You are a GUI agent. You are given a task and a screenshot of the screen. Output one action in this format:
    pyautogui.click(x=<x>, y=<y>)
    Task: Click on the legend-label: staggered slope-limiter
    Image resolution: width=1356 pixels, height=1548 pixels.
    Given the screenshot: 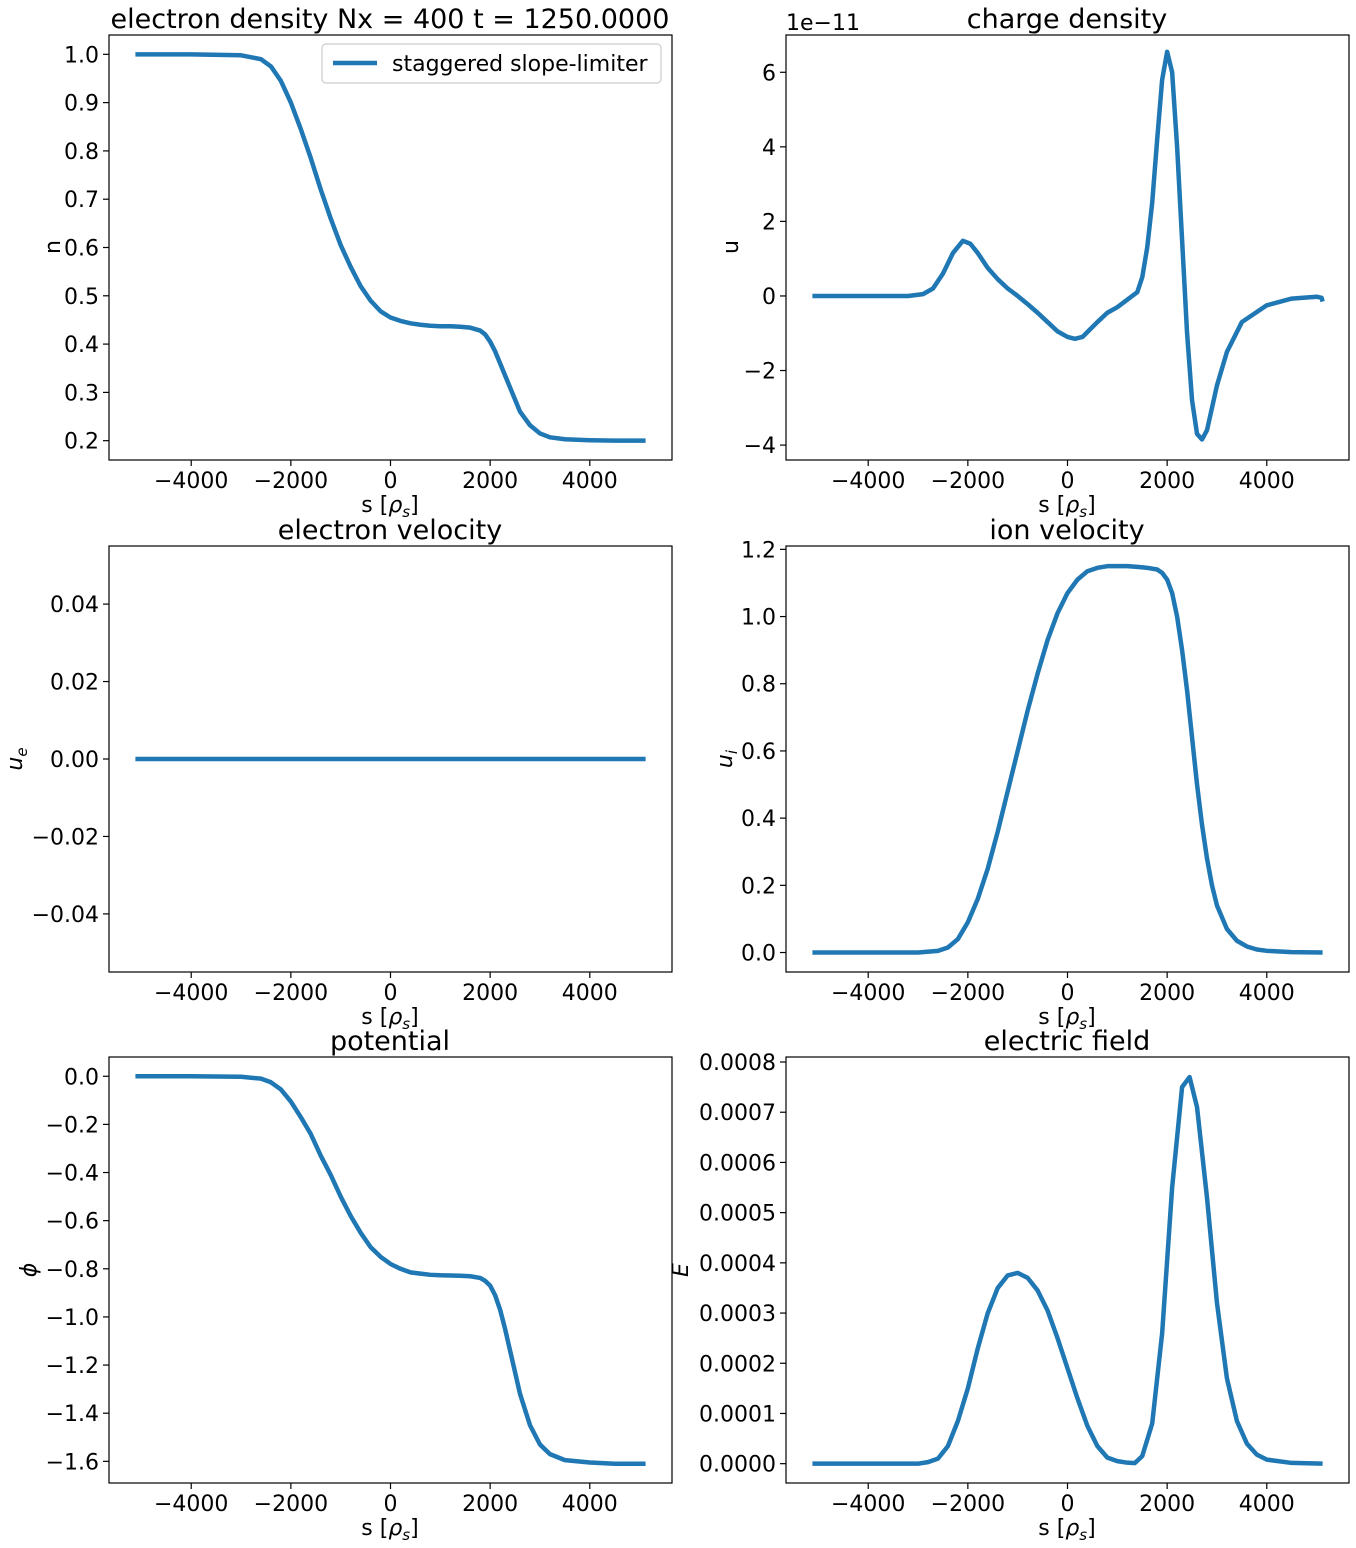 What is the action you would take?
    pyautogui.click(x=520, y=64)
    